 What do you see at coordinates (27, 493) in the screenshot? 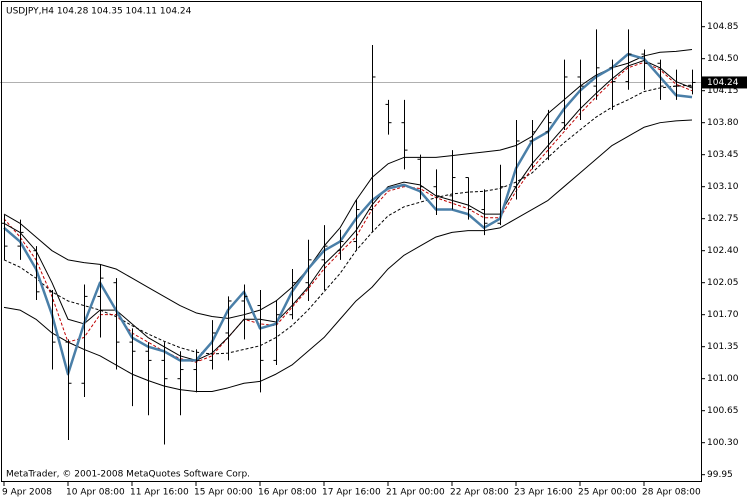
I see `x-tick-label: 9 Apr 2008` at bounding box center [27, 493].